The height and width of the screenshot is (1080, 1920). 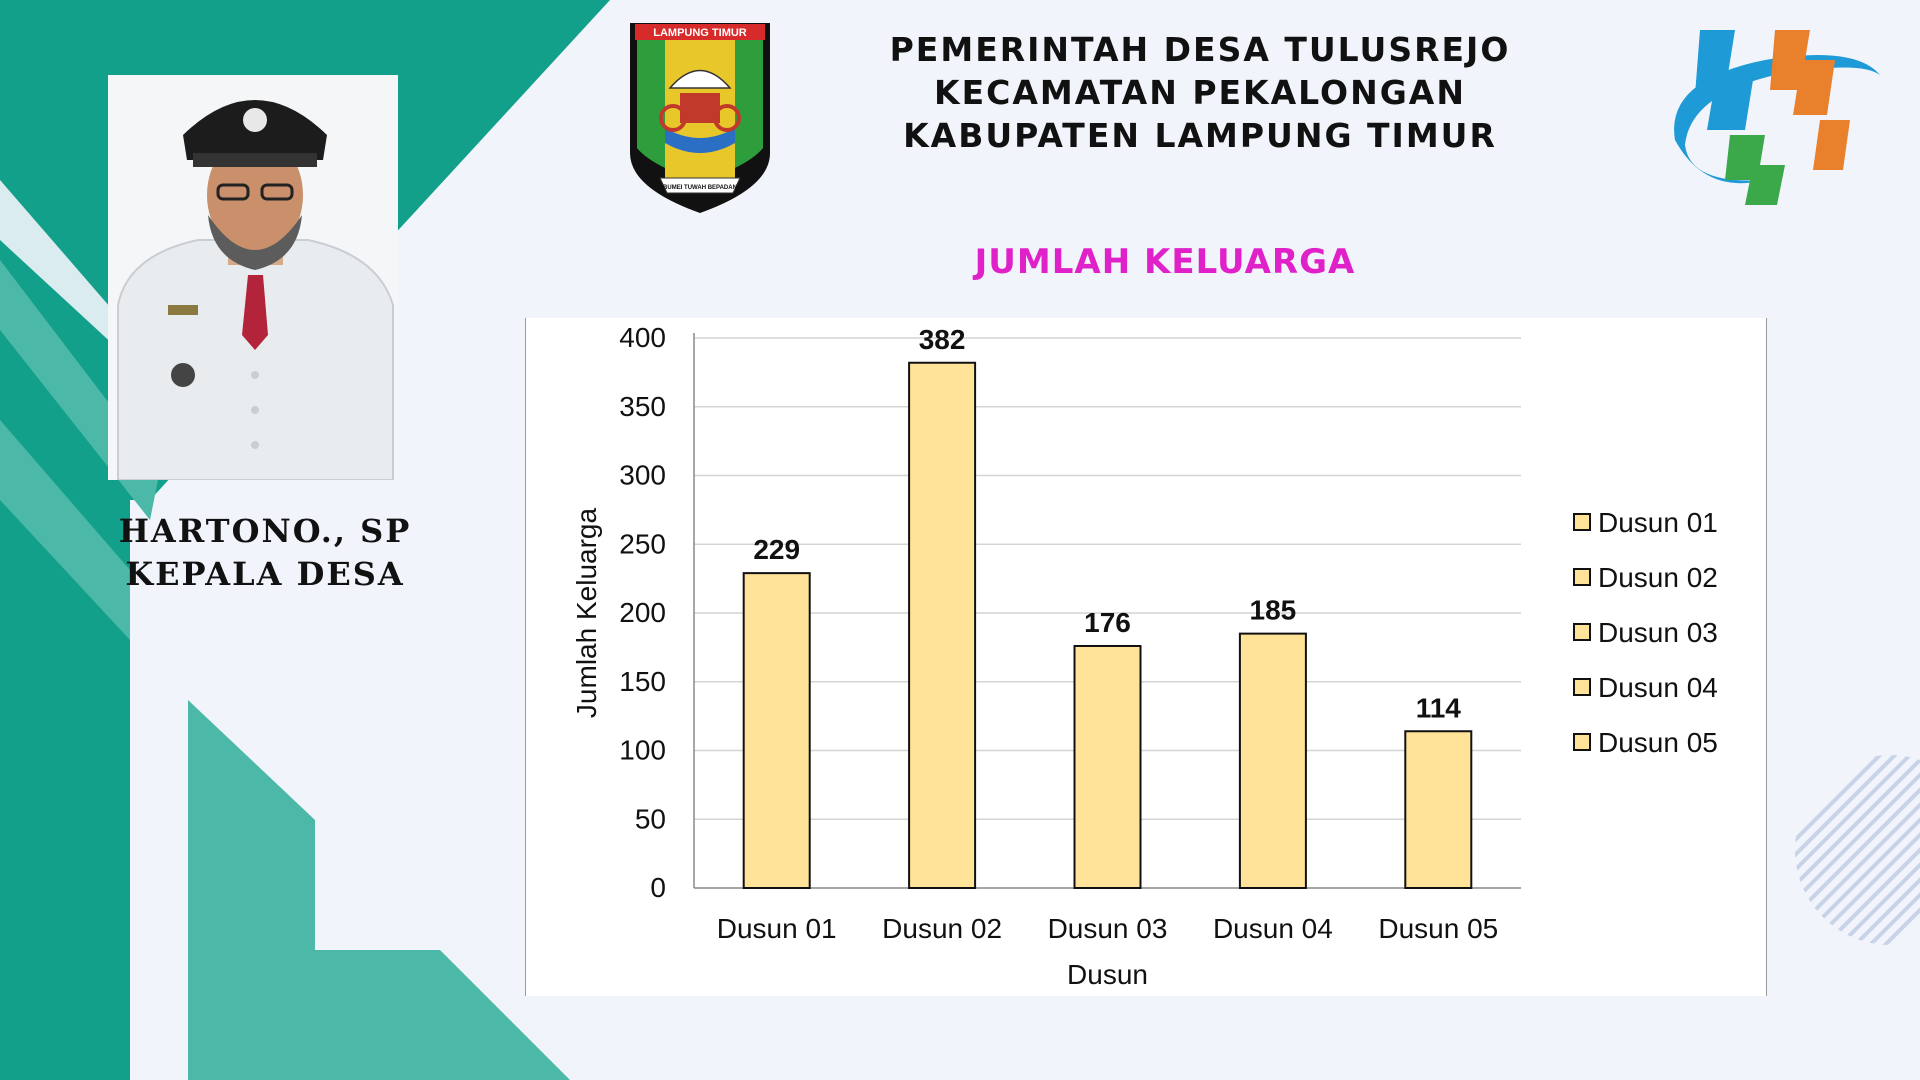 What do you see at coordinates (658, 887) in the screenshot?
I see `y-tick-label: 0` at bounding box center [658, 887].